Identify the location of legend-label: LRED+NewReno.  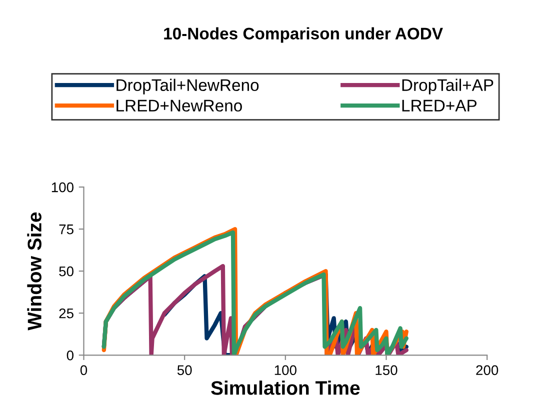
(179, 106).